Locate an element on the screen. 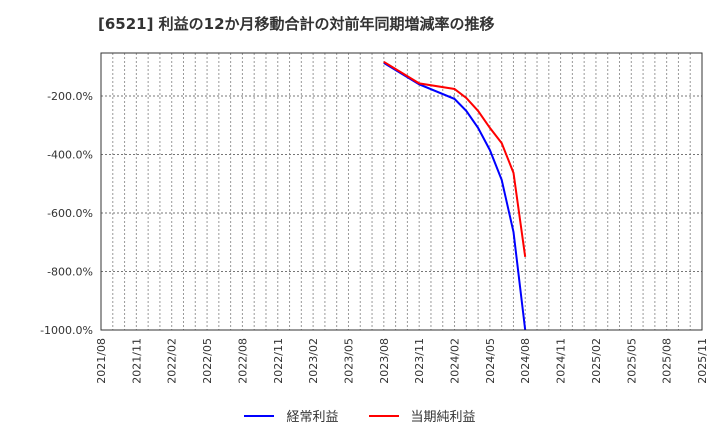 The height and width of the screenshot is (440, 720). x-tick-label: 2025/08 is located at coordinates (667, 361).